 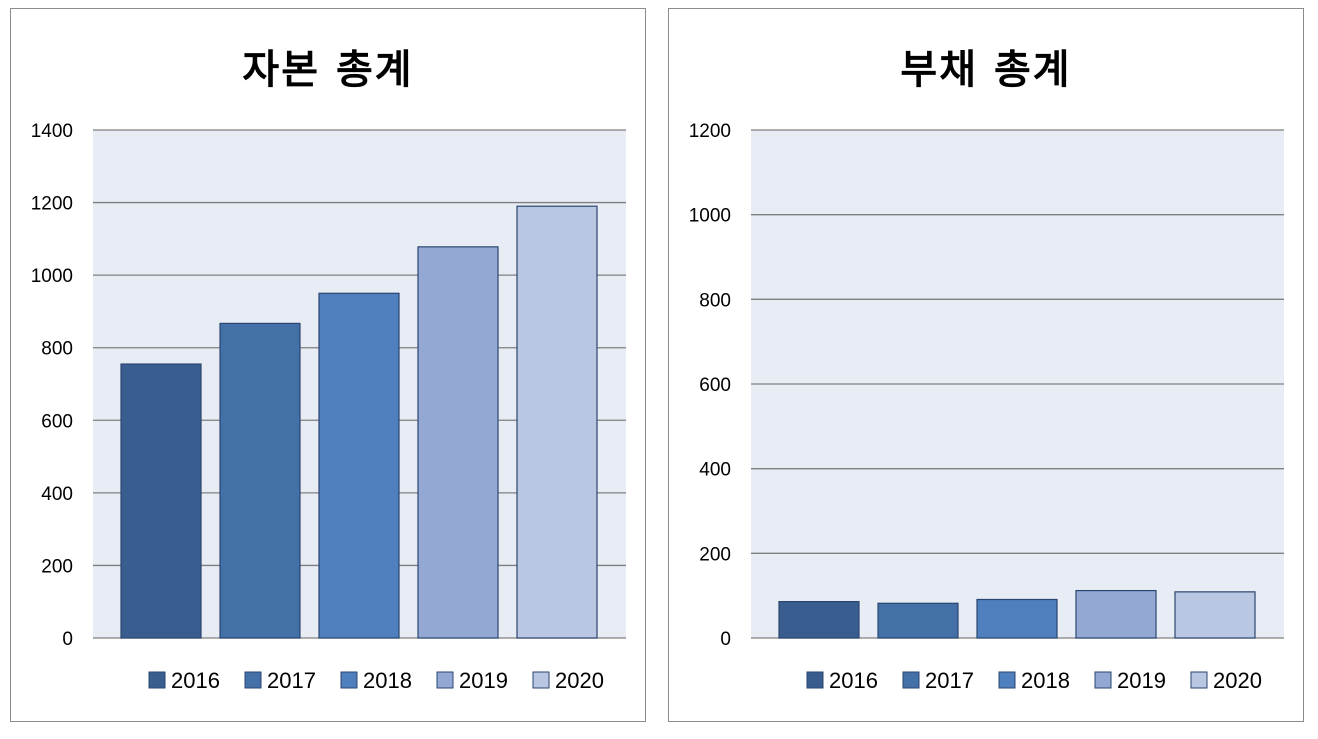 I want to click on chart-title: 자본 총계, so click(x=328, y=70).